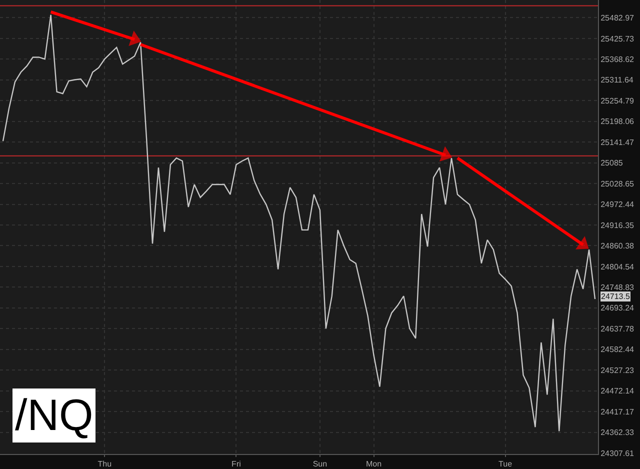 Image resolution: width=640 pixels, height=469 pixels. What do you see at coordinates (617, 59) in the screenshot?
I see `y-tick-label: 25368.62` at bounding box center [617, 59].